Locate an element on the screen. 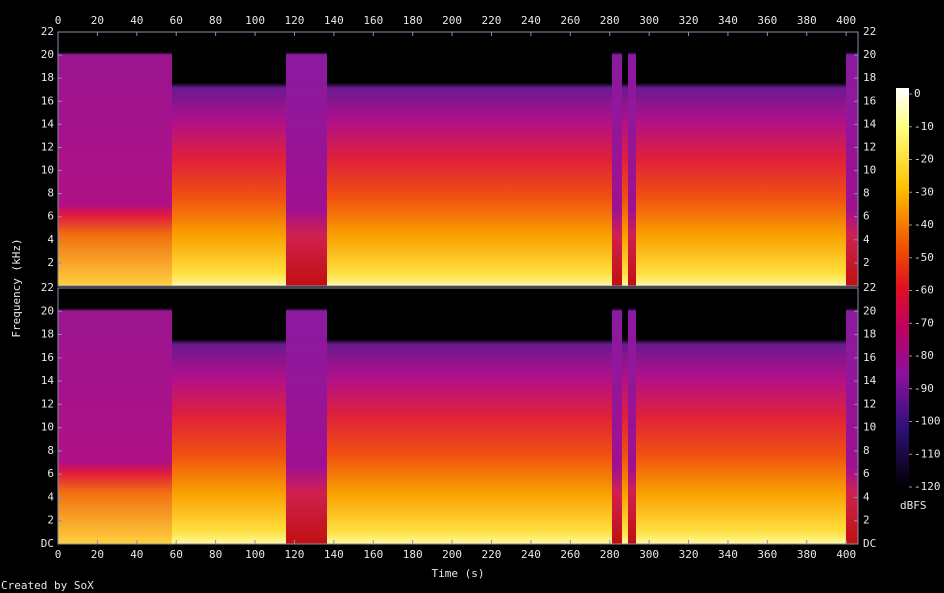  colorbar-tick-label: -40 is located at coordinates (924, 224).